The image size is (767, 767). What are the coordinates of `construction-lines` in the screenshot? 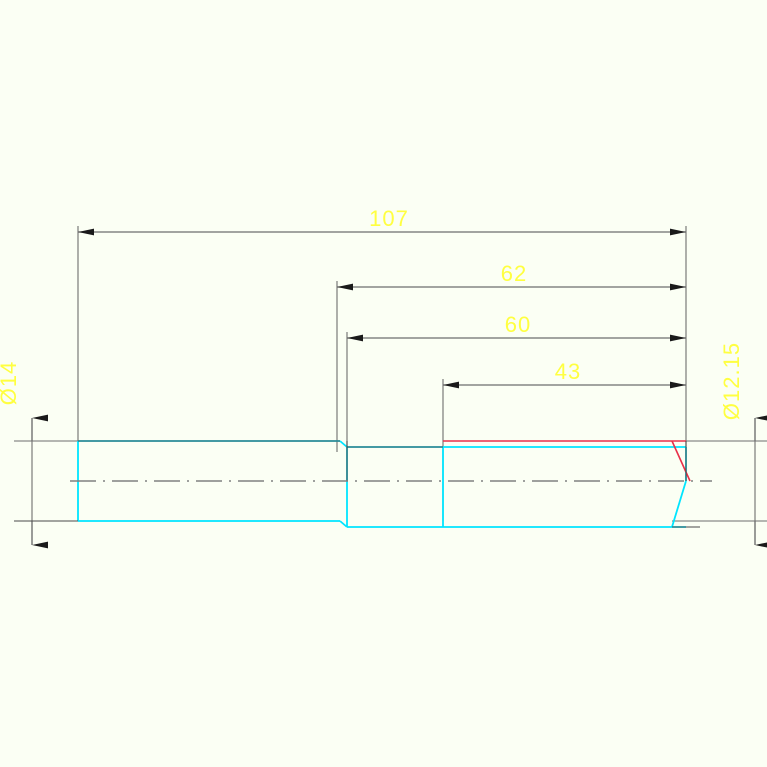 It's located at (357, 484).